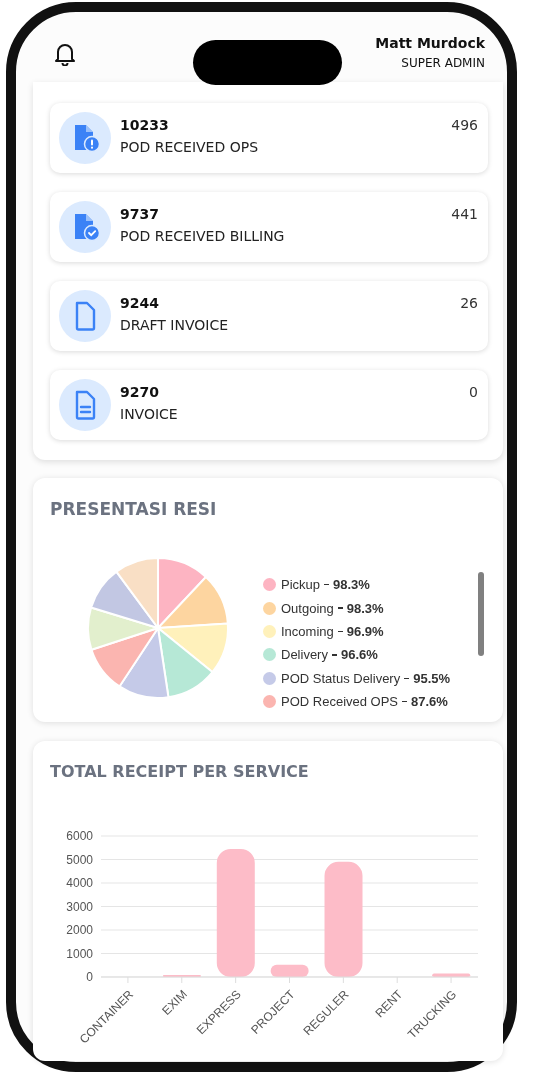  What do you see at coordinates (80, 953) in the screenshot?
I see `y-tick-label: 1000` at bounding box center [80, 953].